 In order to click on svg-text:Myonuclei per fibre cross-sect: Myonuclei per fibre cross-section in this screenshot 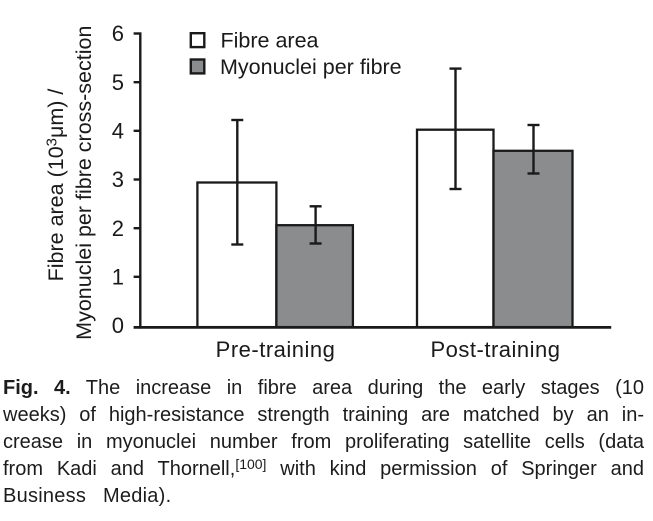, I will do `click(84, 183)`.